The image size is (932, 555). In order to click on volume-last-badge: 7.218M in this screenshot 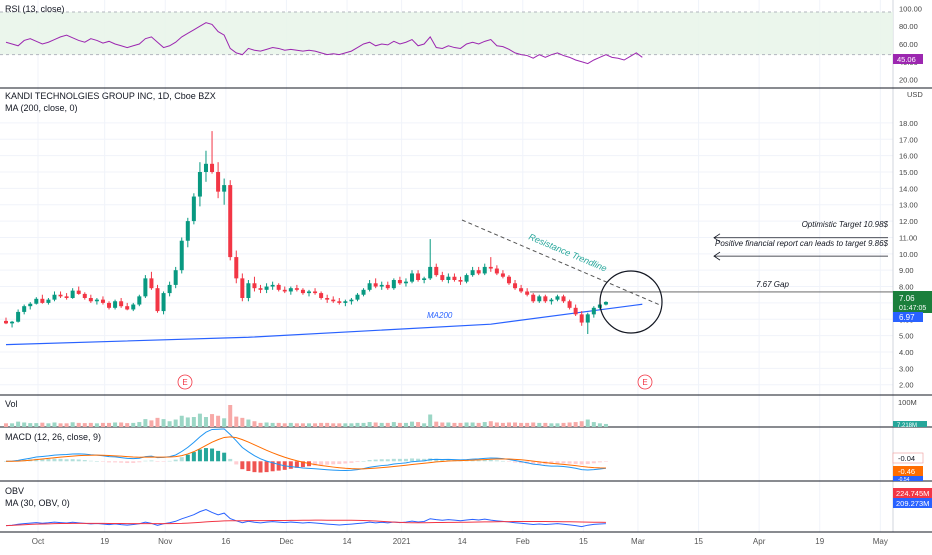, I will do `click(910, 425)`.